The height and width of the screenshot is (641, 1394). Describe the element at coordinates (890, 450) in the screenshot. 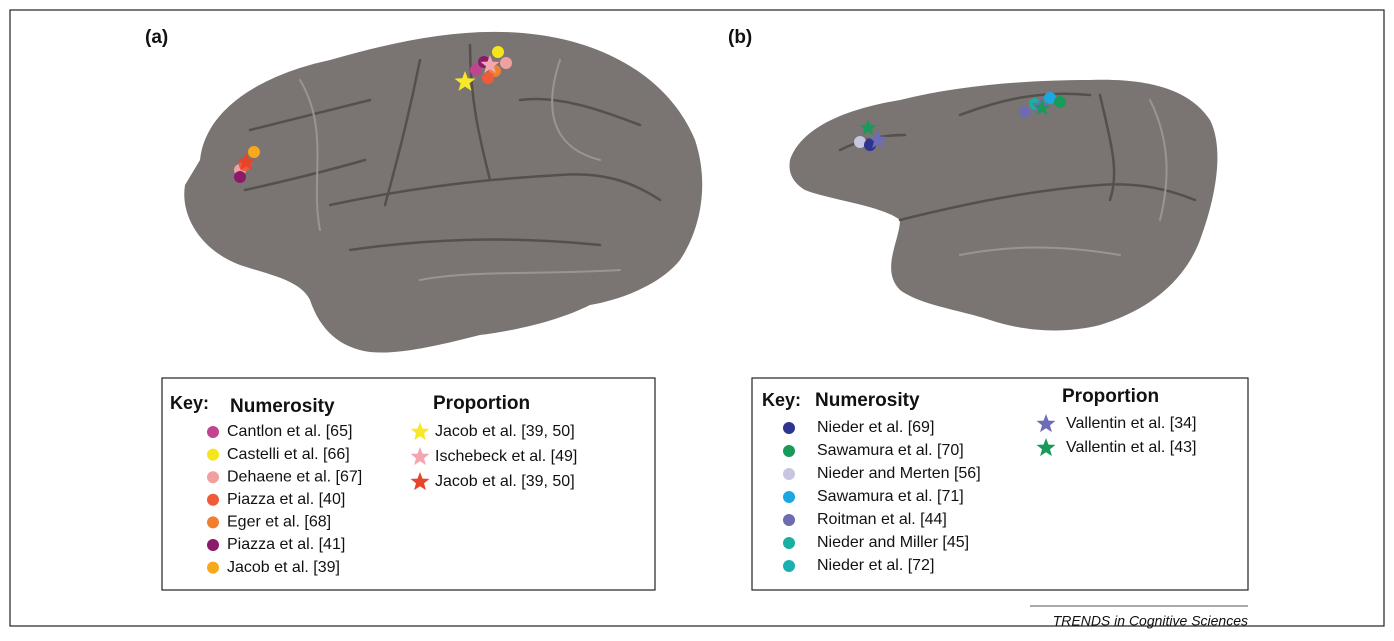

I see `legend-entry: Sawamura et al. [70]` at that location.